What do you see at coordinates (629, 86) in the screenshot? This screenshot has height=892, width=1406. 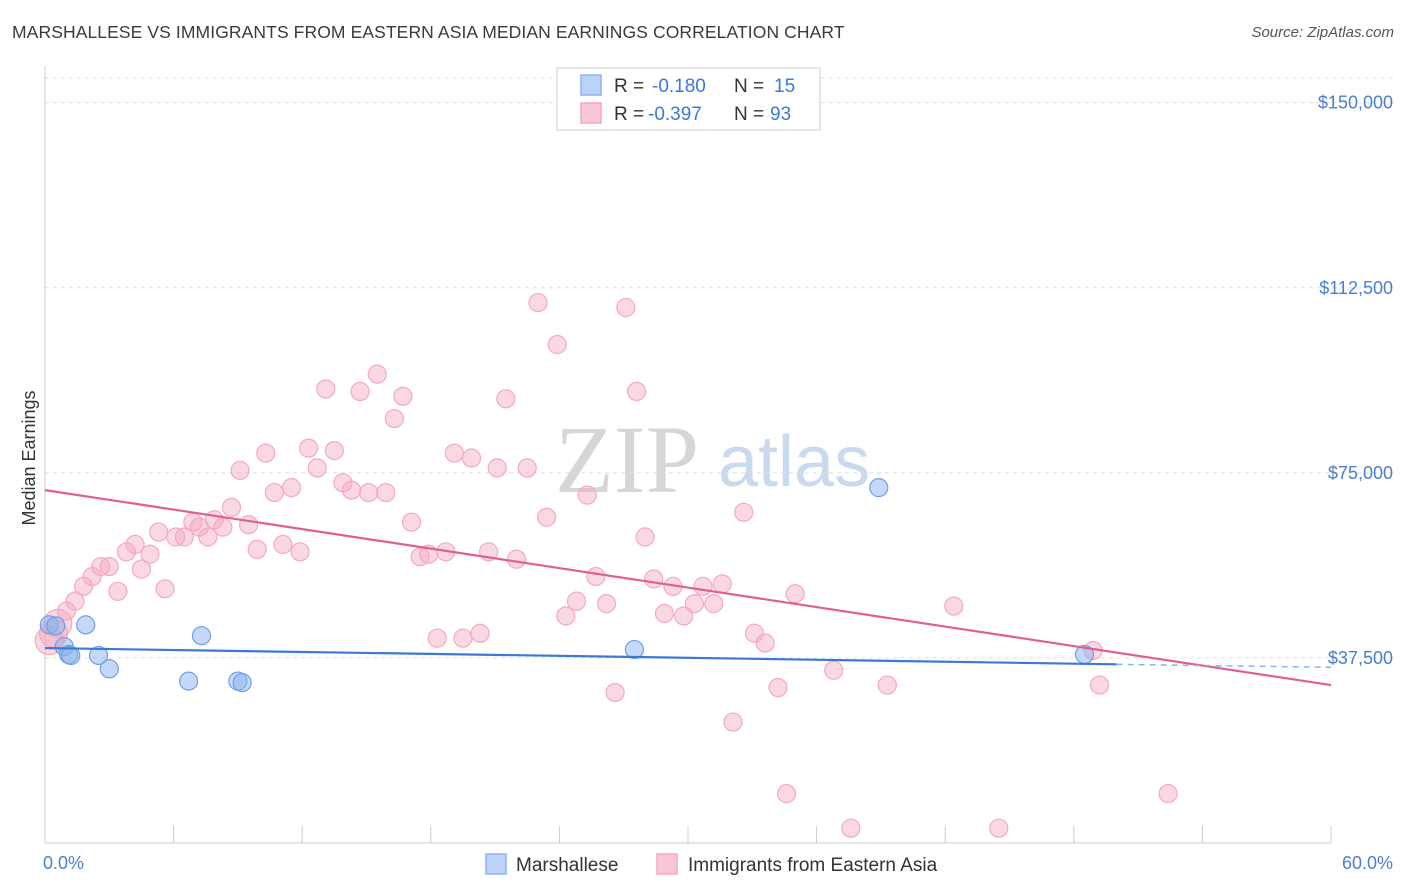 I see `legend-r-label-1: R =` at bounding box center [629, 86].